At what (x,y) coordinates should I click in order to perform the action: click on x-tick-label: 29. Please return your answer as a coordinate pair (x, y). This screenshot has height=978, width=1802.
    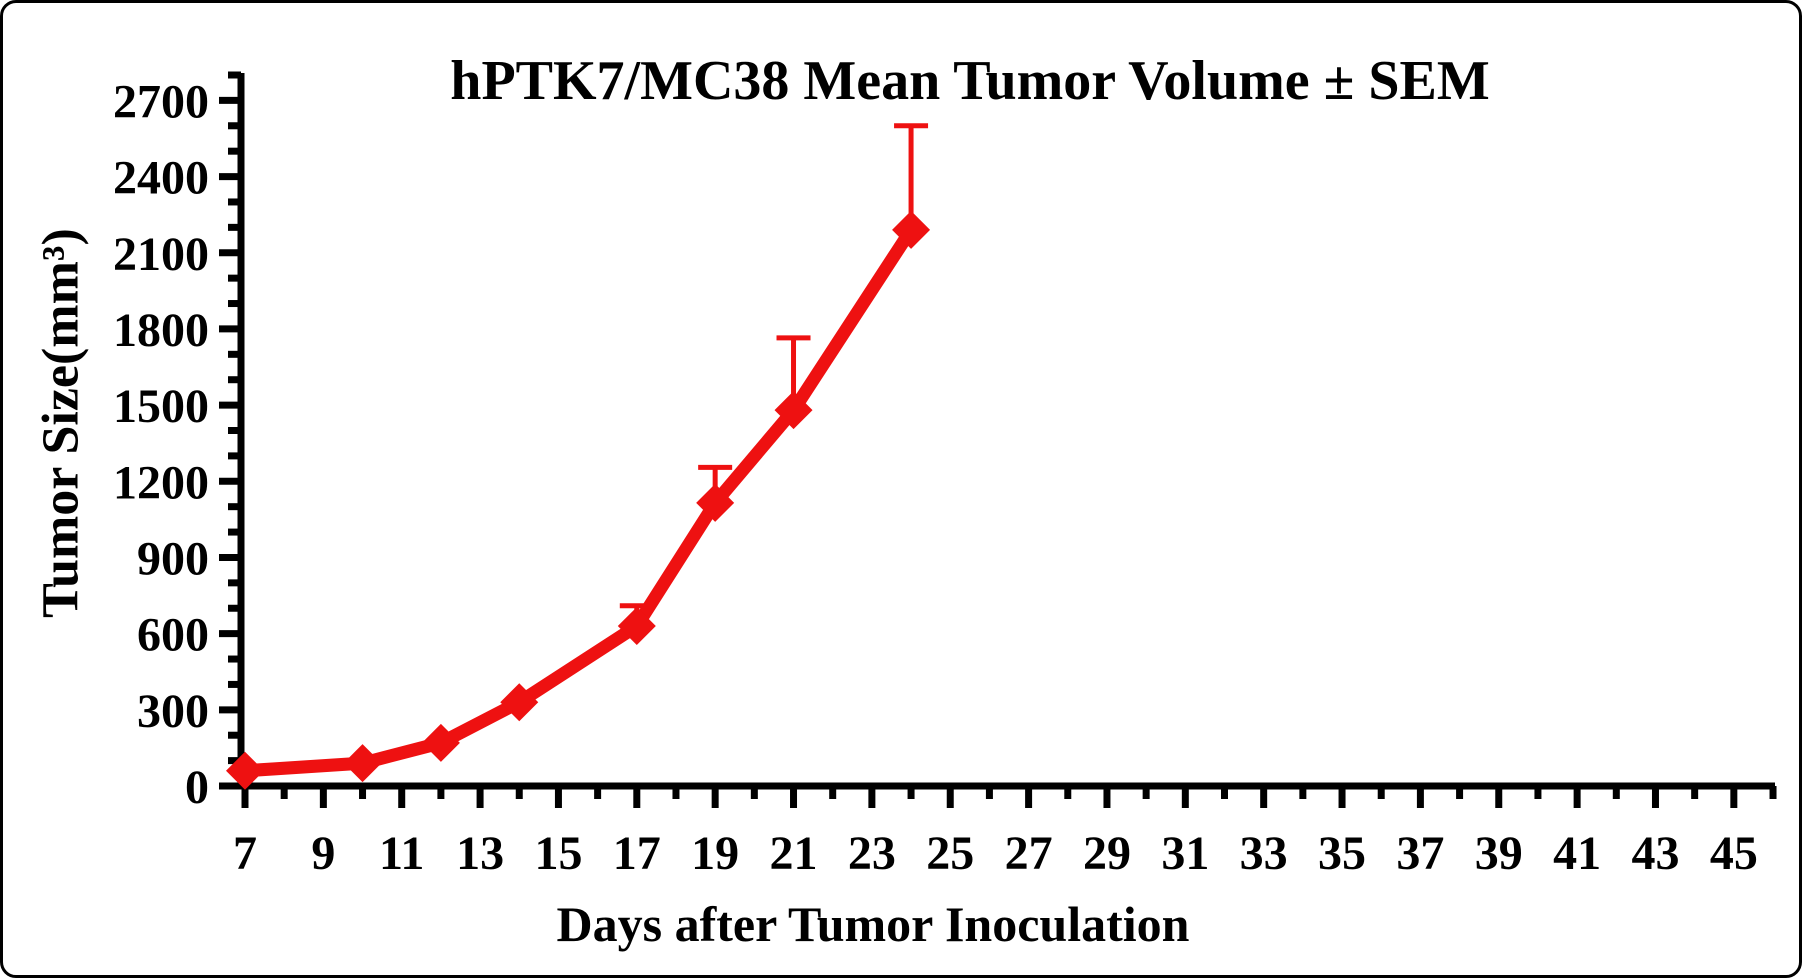
    Looking at the image, I should click on (1107, 853).